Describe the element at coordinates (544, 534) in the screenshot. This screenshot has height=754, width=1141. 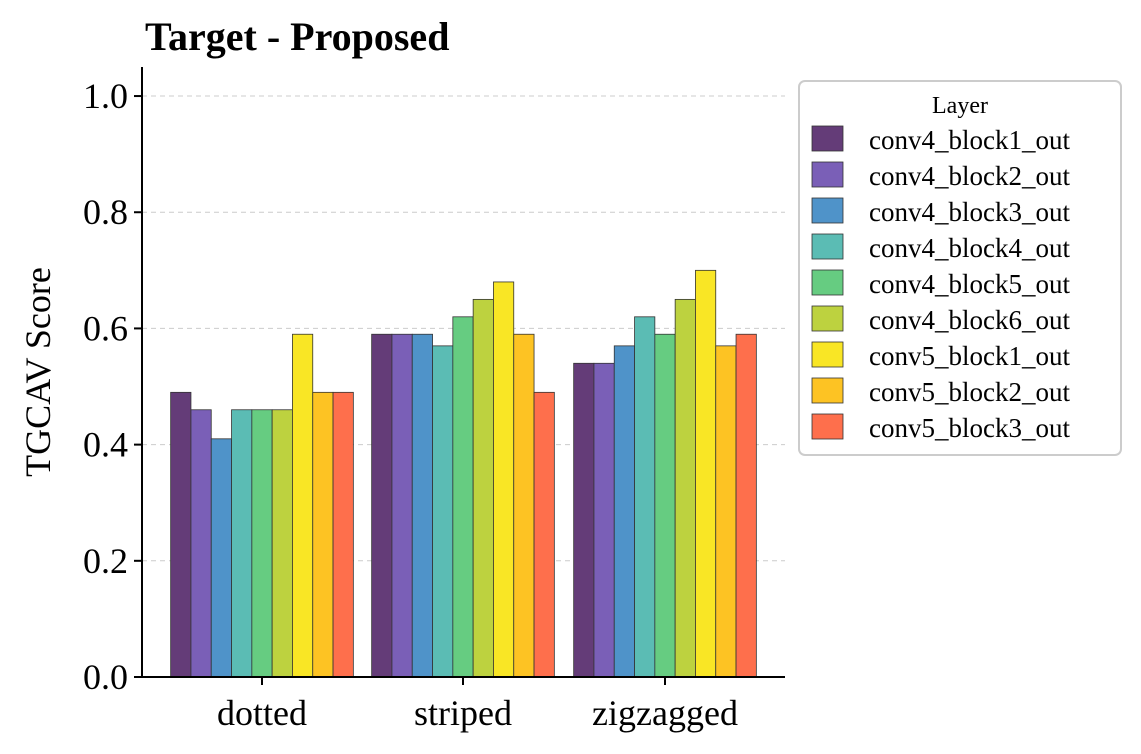
I see `bar-striped-conv5_block3_out` at that location.